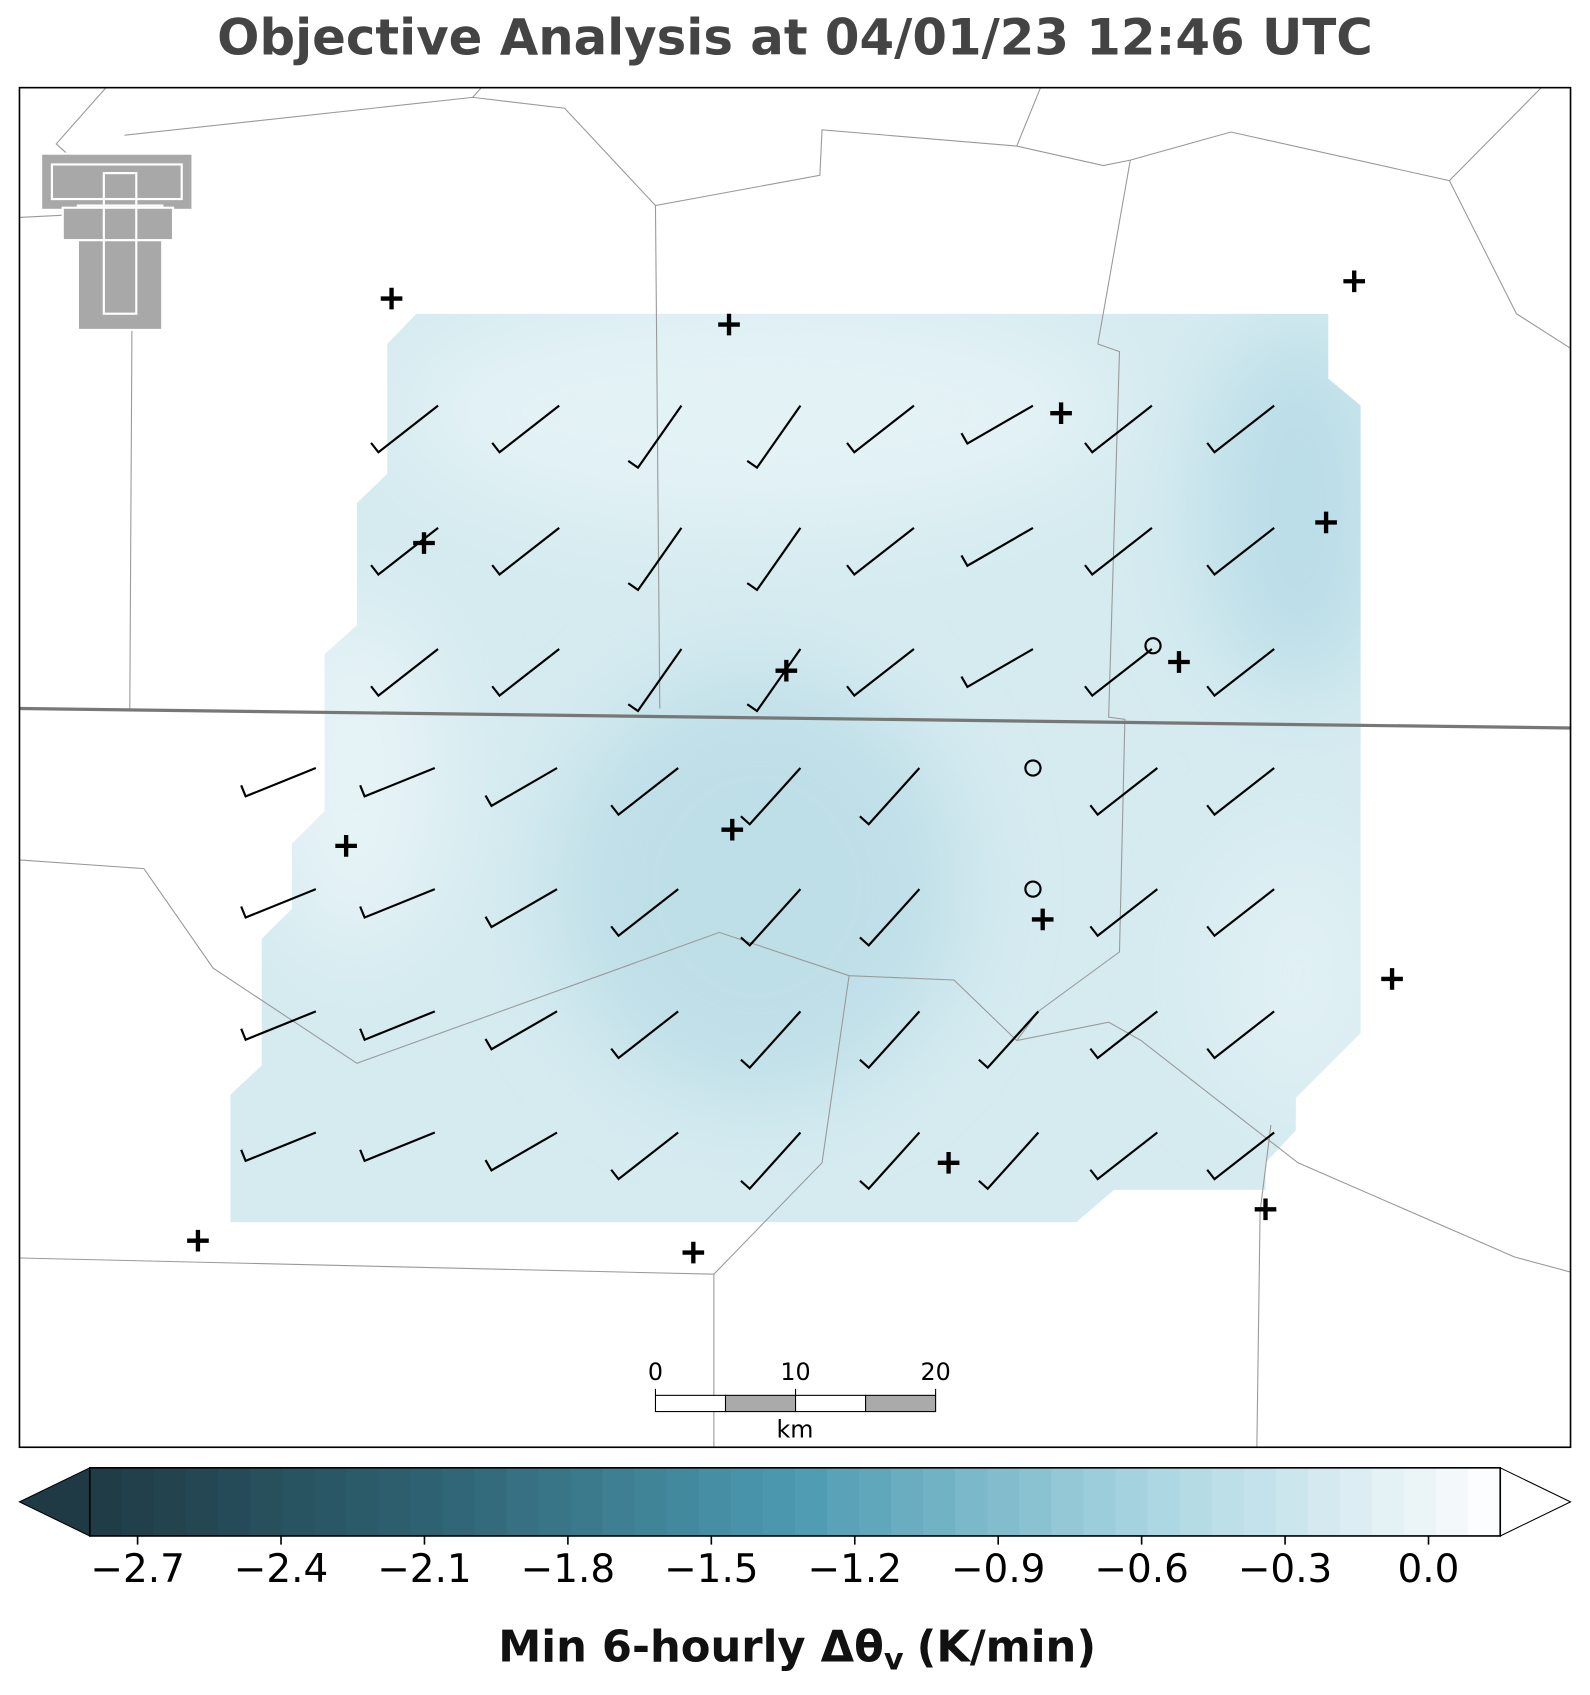  What do you see at coordinates (894, 1659) in the screenshot?
I see `label-subscript: v` at bounding box center [894, 1659].